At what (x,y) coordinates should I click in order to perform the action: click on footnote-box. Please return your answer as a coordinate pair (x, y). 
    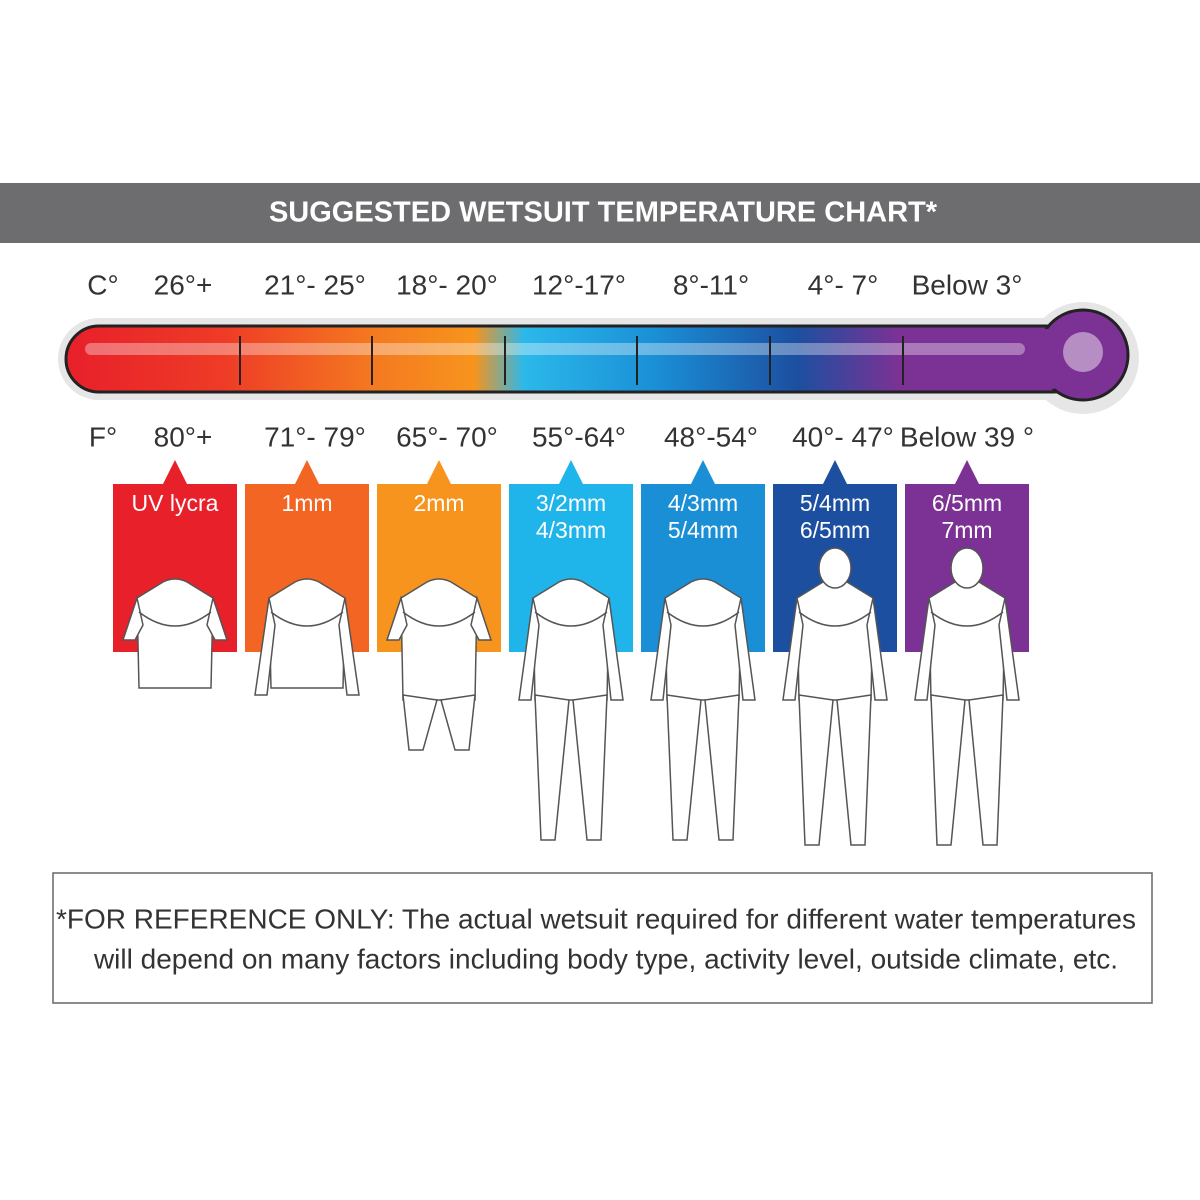
    Looking at the image, I should click on (602, 938).